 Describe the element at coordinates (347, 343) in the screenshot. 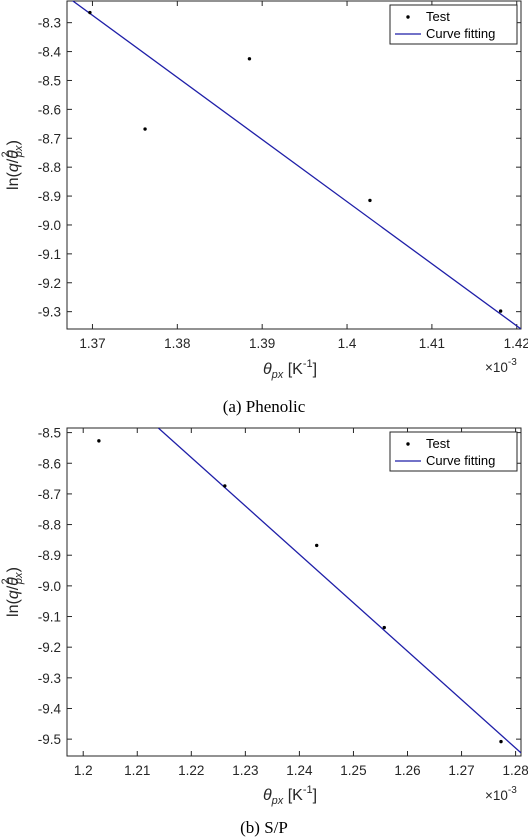

I see `x-tick-label: 1.4` at that location.